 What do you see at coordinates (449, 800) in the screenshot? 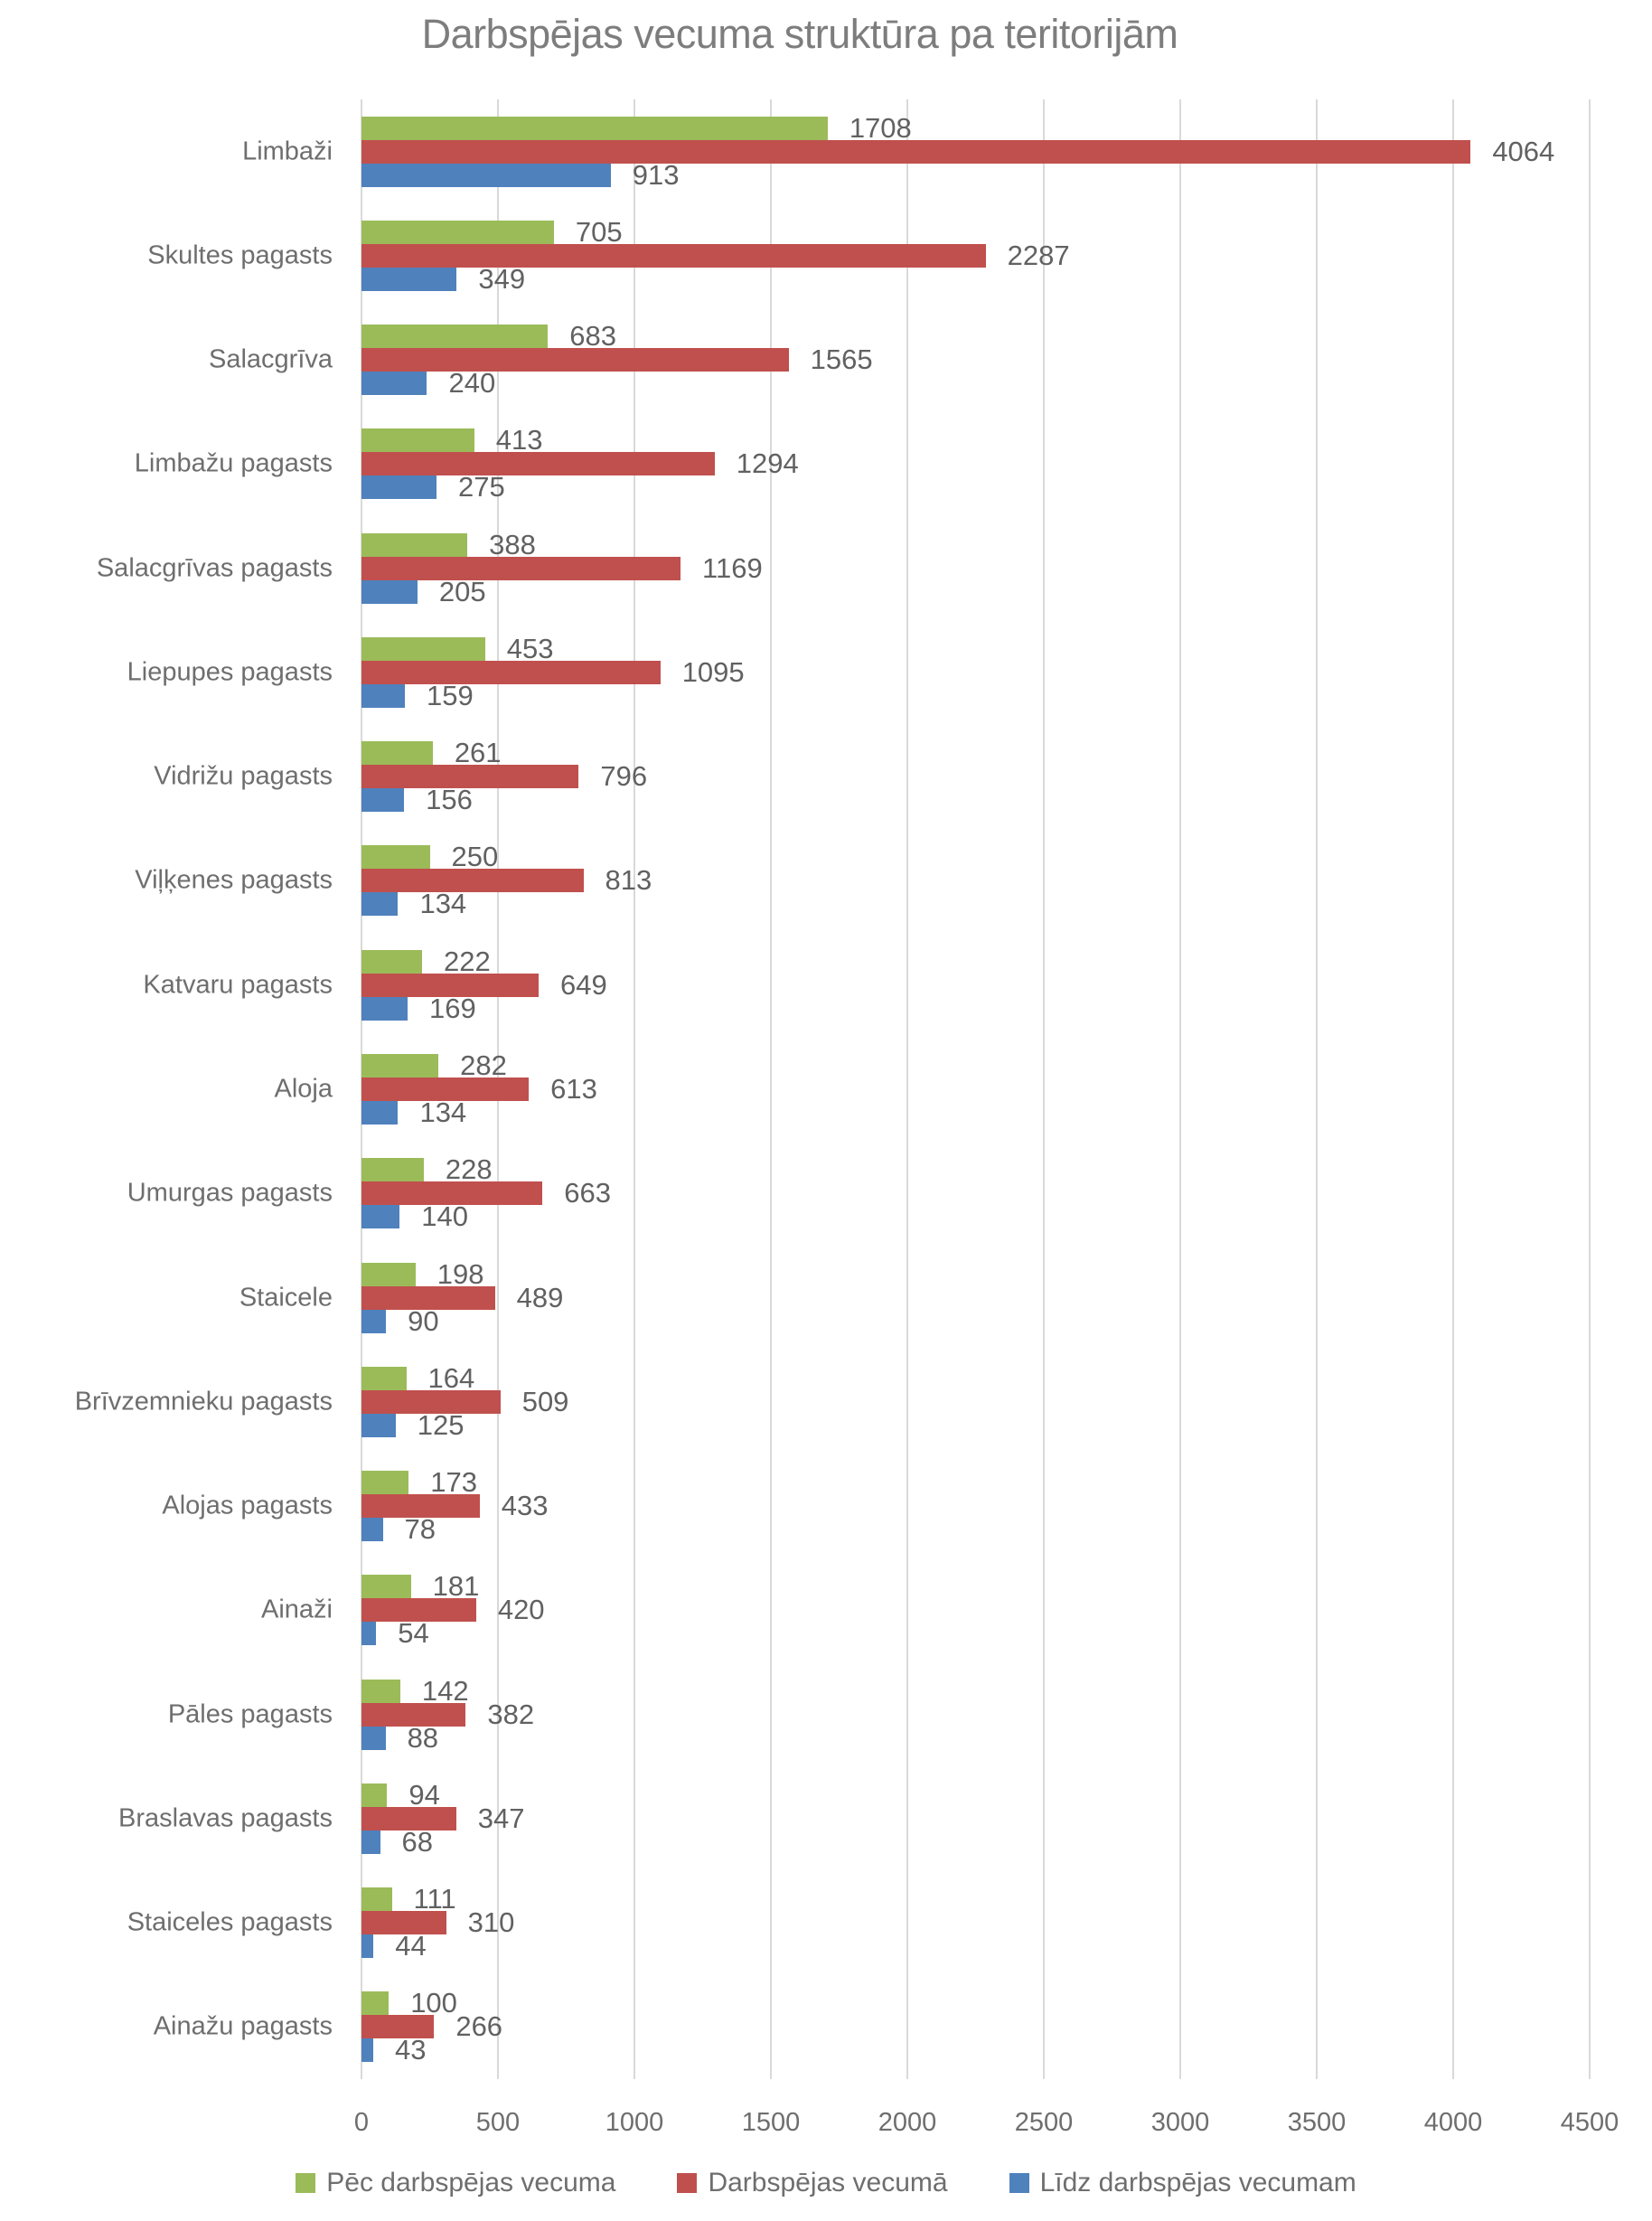
I see `value-label-lidz-darbspejas-vecumam: 156` at bounding box center [449, 800].